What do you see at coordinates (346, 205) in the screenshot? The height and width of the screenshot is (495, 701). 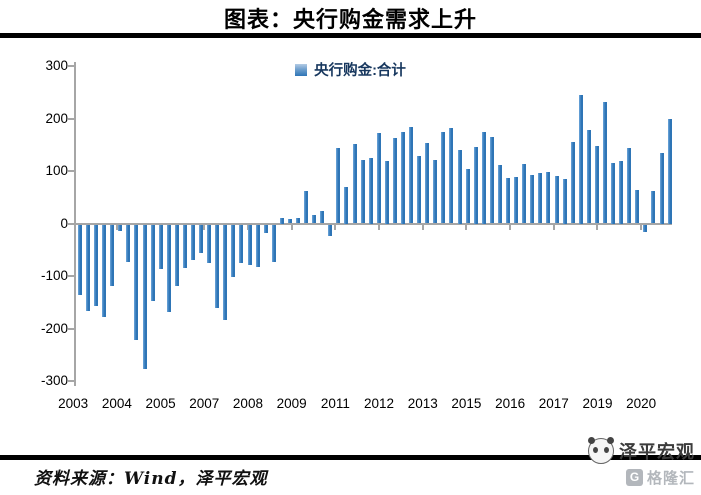 I see `bar-2011Q2` at bounding box center [346, 205].